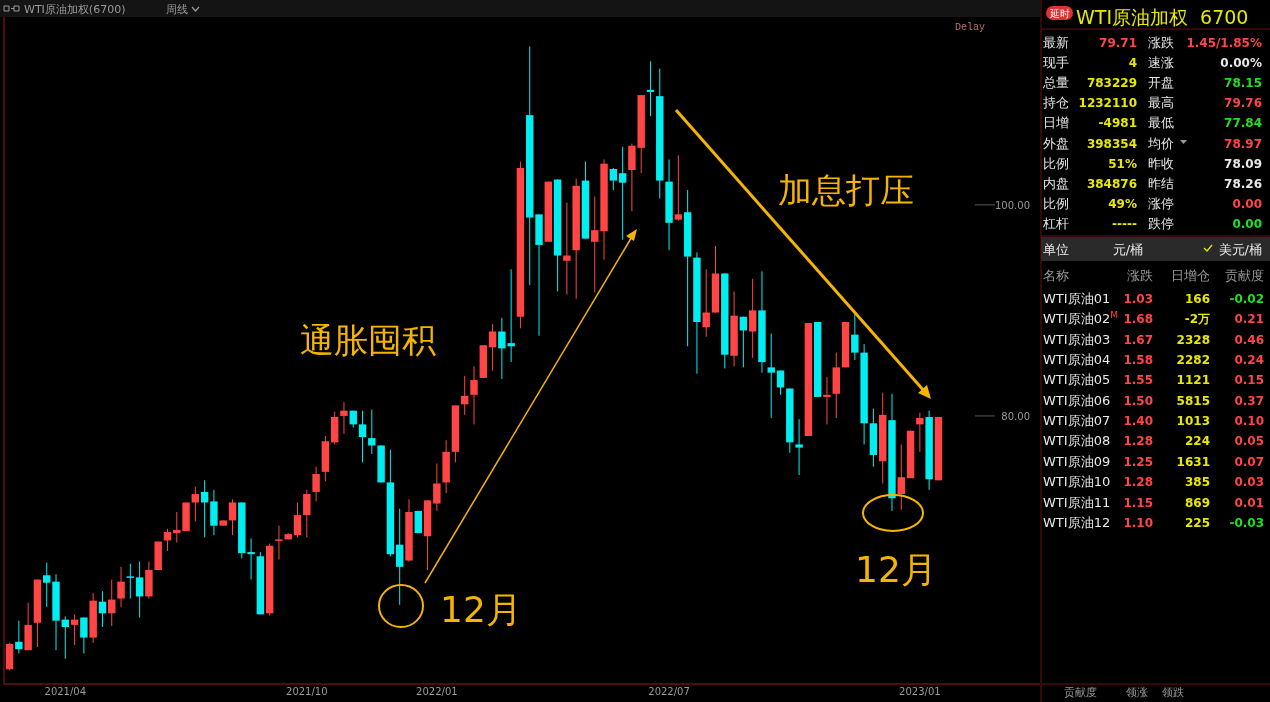  What do you see at coordinates (1173, 692) in the screenshot?
I see `text: 领跌` at bounding box center [1173, 692].